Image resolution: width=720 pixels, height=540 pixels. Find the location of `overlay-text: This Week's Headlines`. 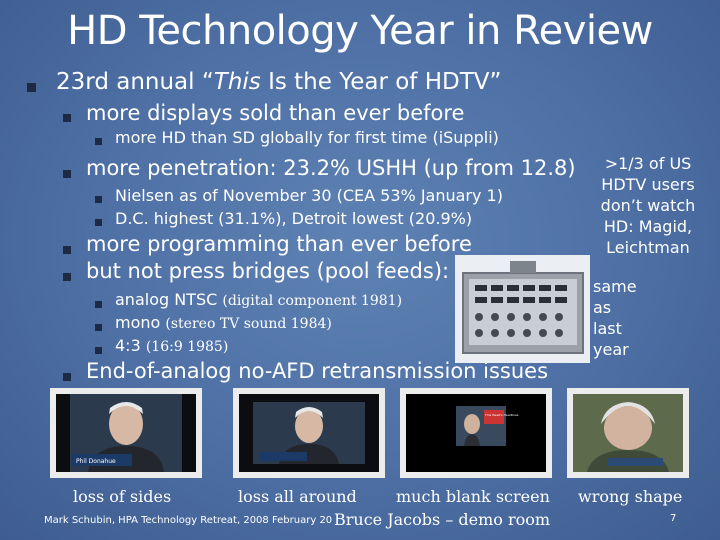

overlay-text: This Week's Headlines is located at coordinates (501, 415).